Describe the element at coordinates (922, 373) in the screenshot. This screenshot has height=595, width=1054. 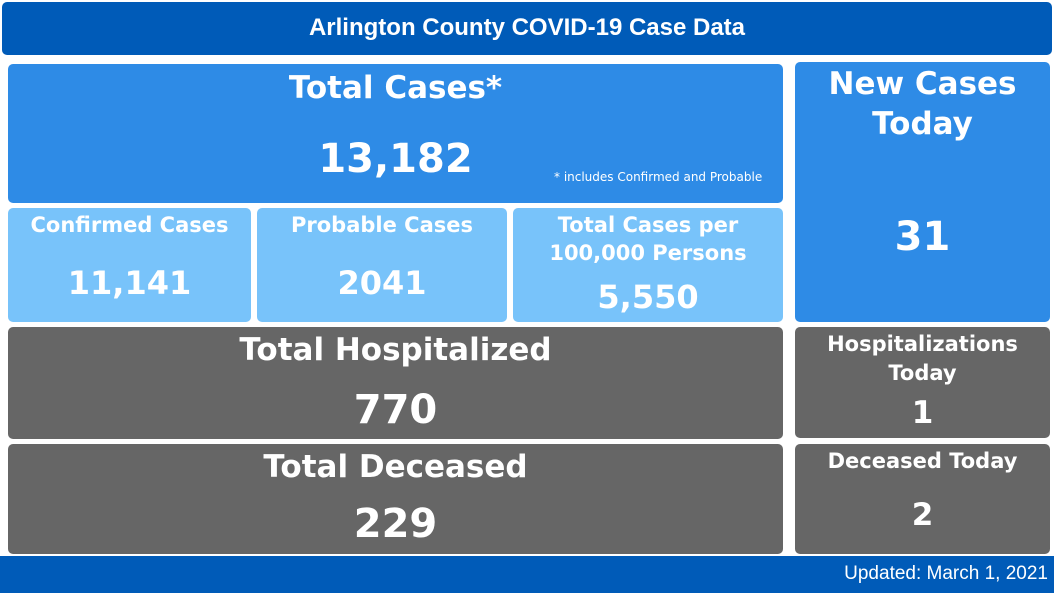
I see `hosp-today-label-2: Today` at that location.